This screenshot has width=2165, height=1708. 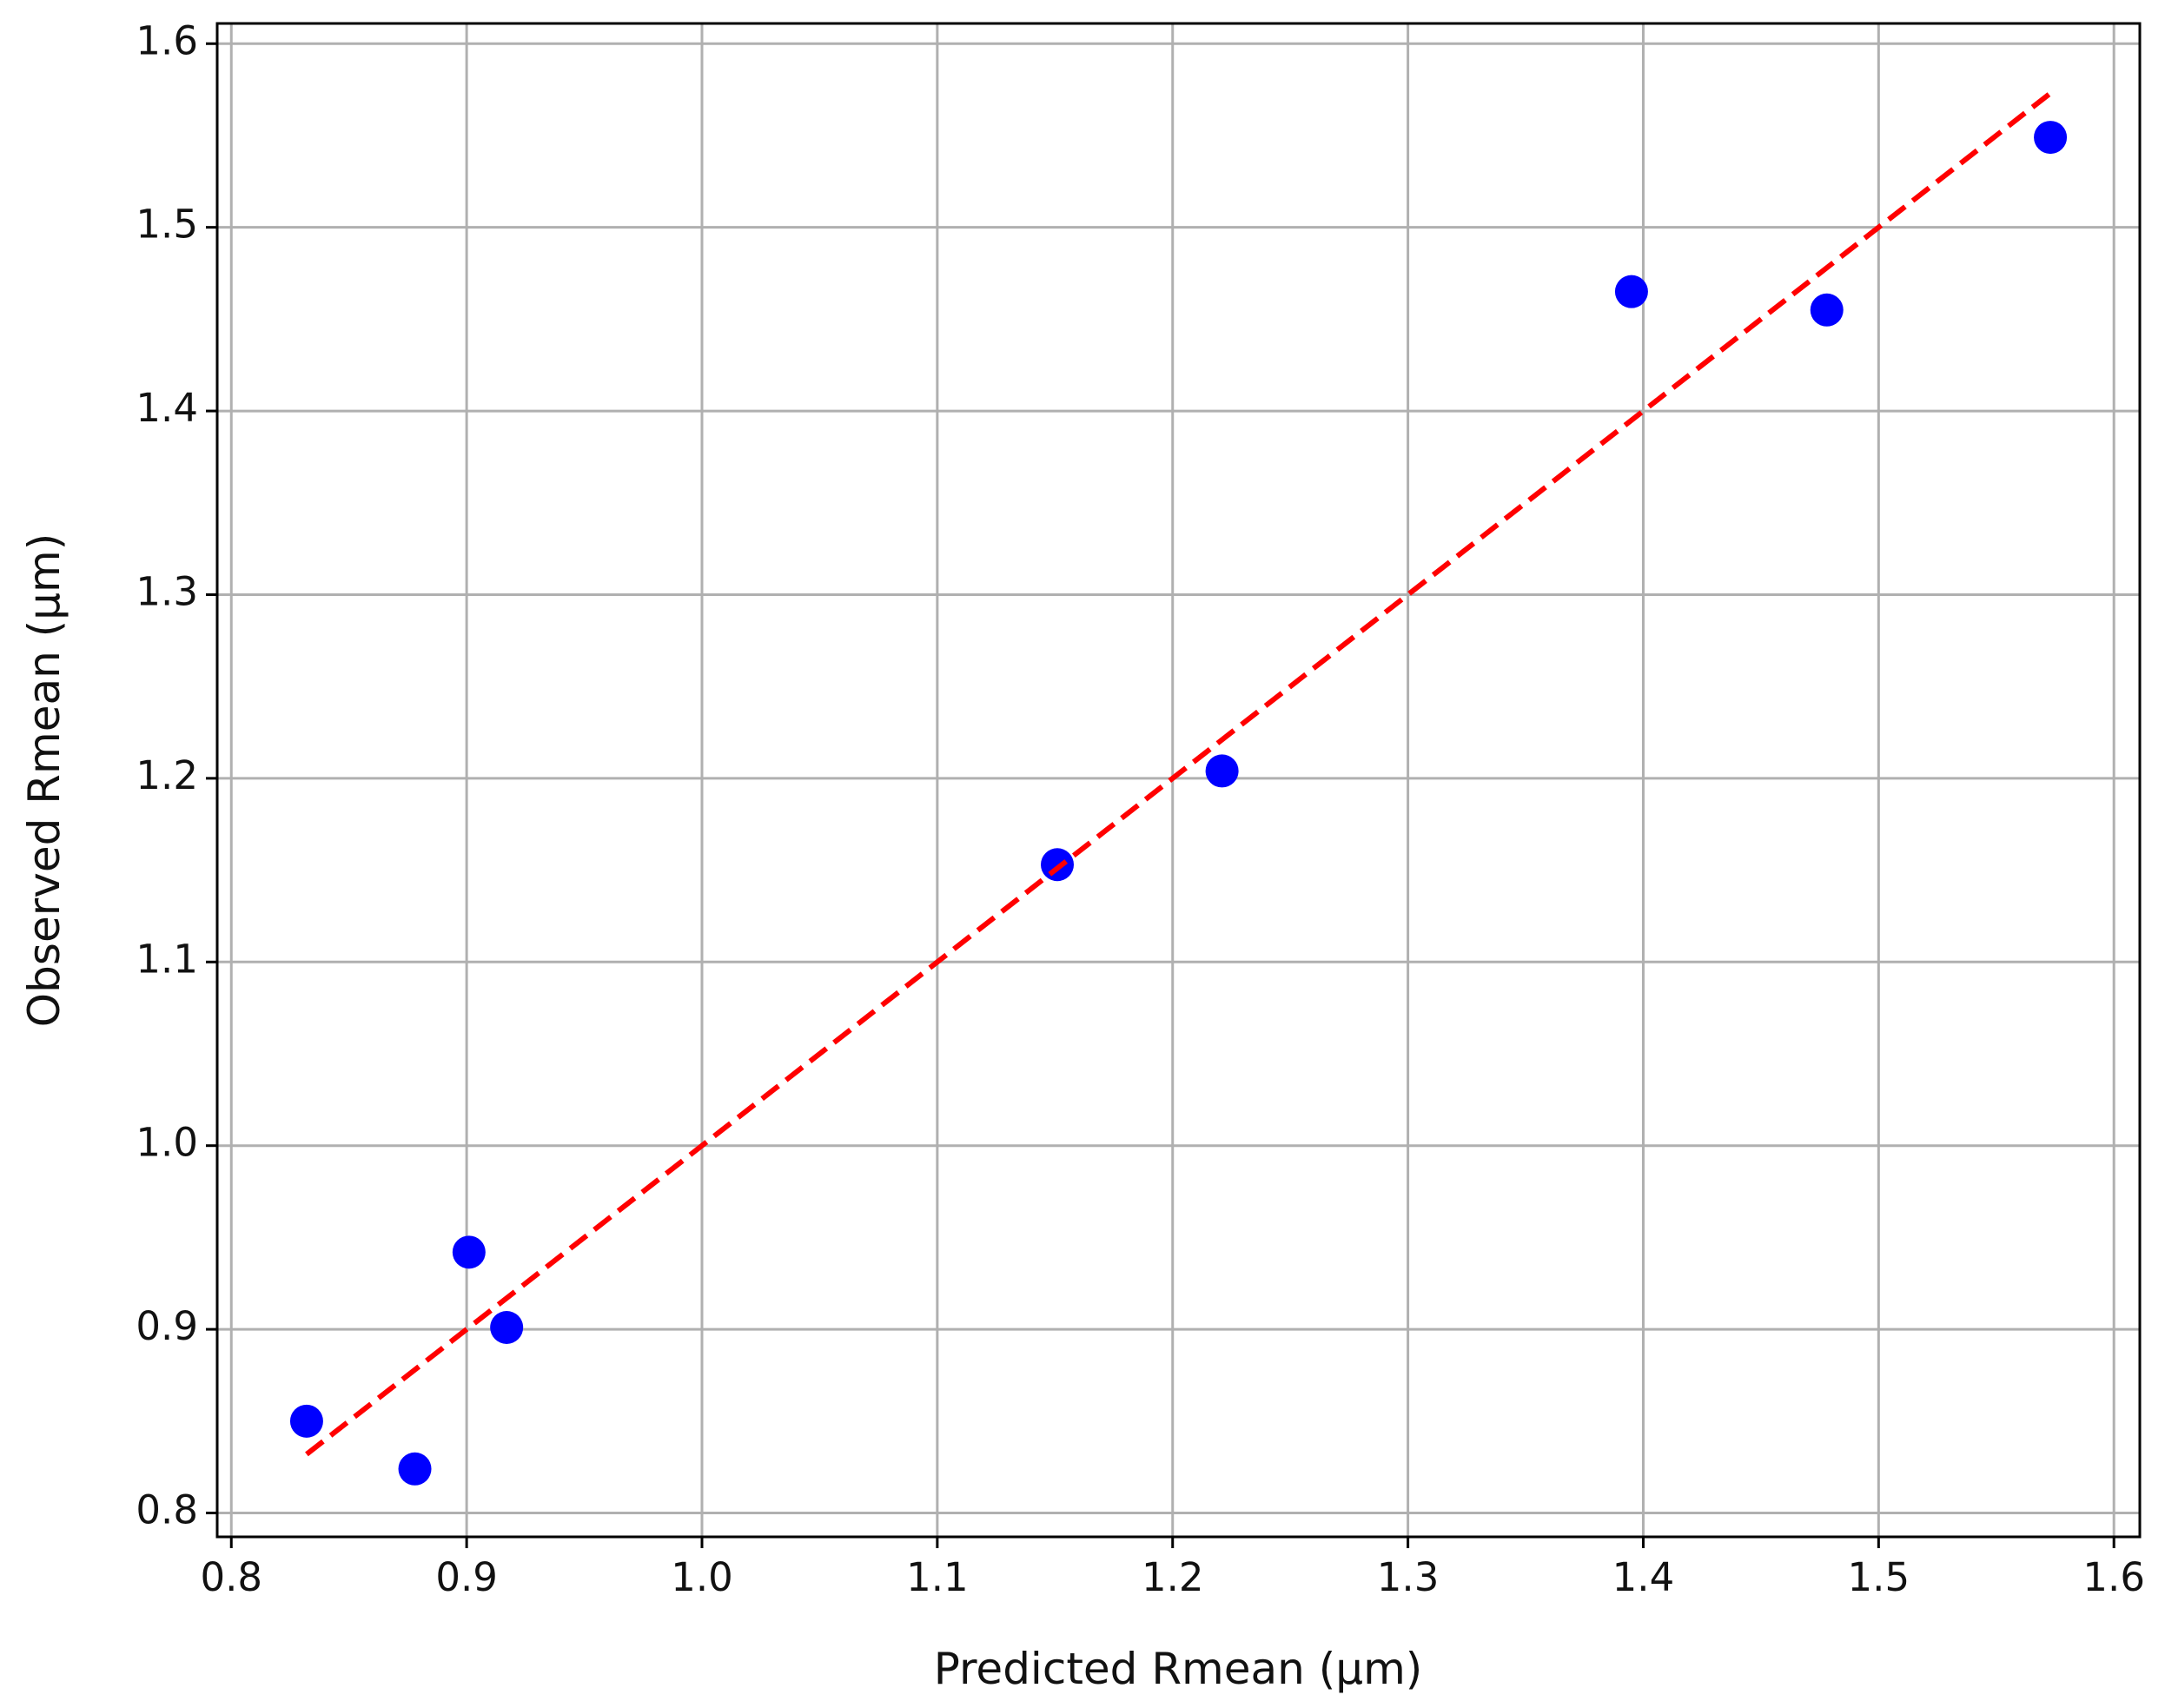 What do you see at coordinates (167, 591) in the screenshot?
I see `y-tick-label: 1.3` at bounding box center [167, 591].